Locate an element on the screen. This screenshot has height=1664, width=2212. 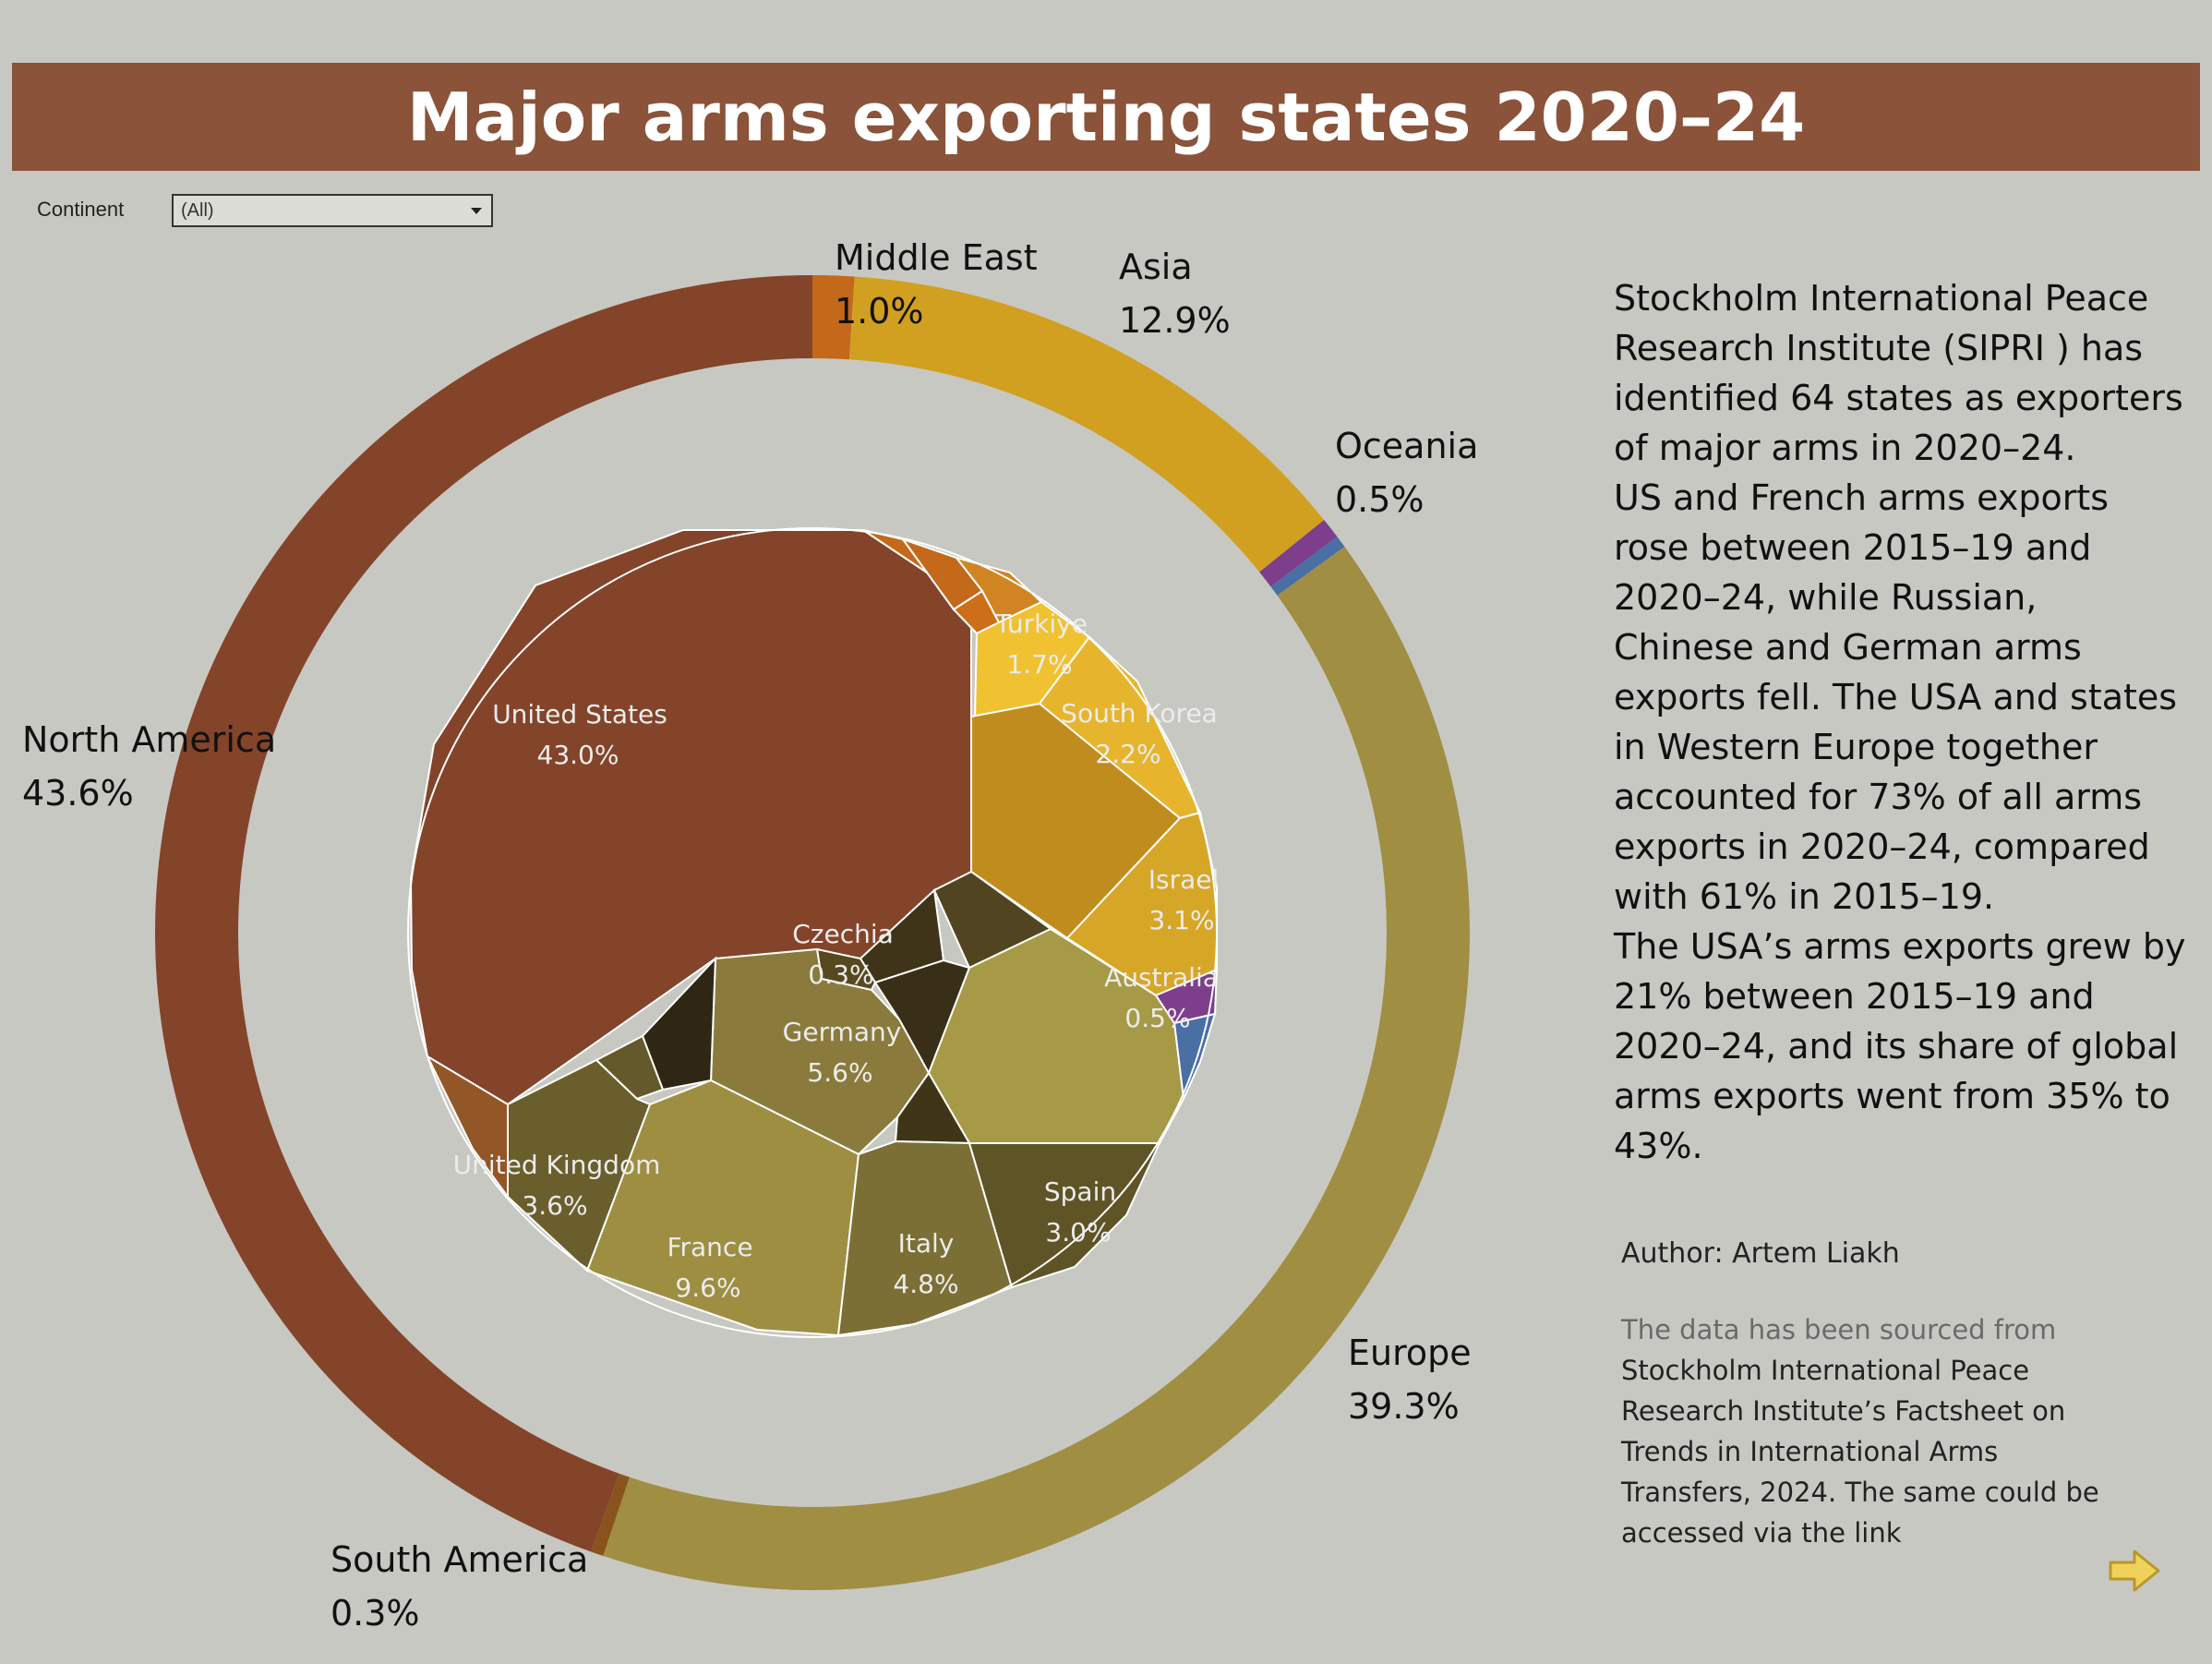
label-oceania-value: 0.5% is located at coordinates (1380, 499).